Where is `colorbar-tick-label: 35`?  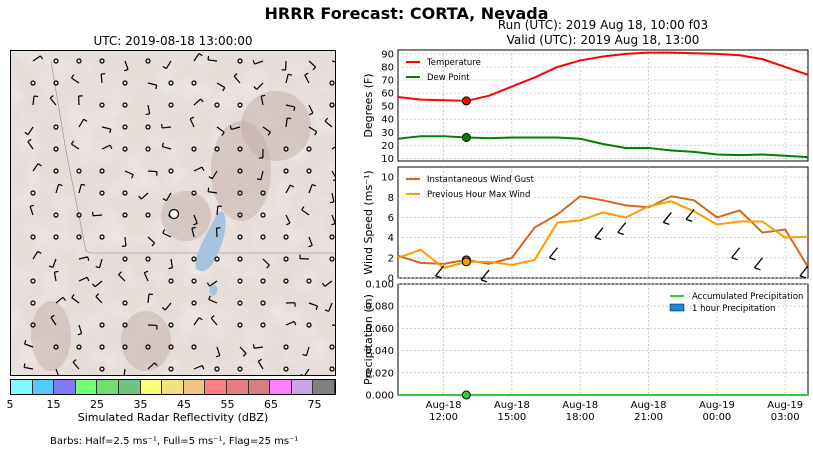 colorbar-tick-label: 35 is located at coordinates (140, 404).